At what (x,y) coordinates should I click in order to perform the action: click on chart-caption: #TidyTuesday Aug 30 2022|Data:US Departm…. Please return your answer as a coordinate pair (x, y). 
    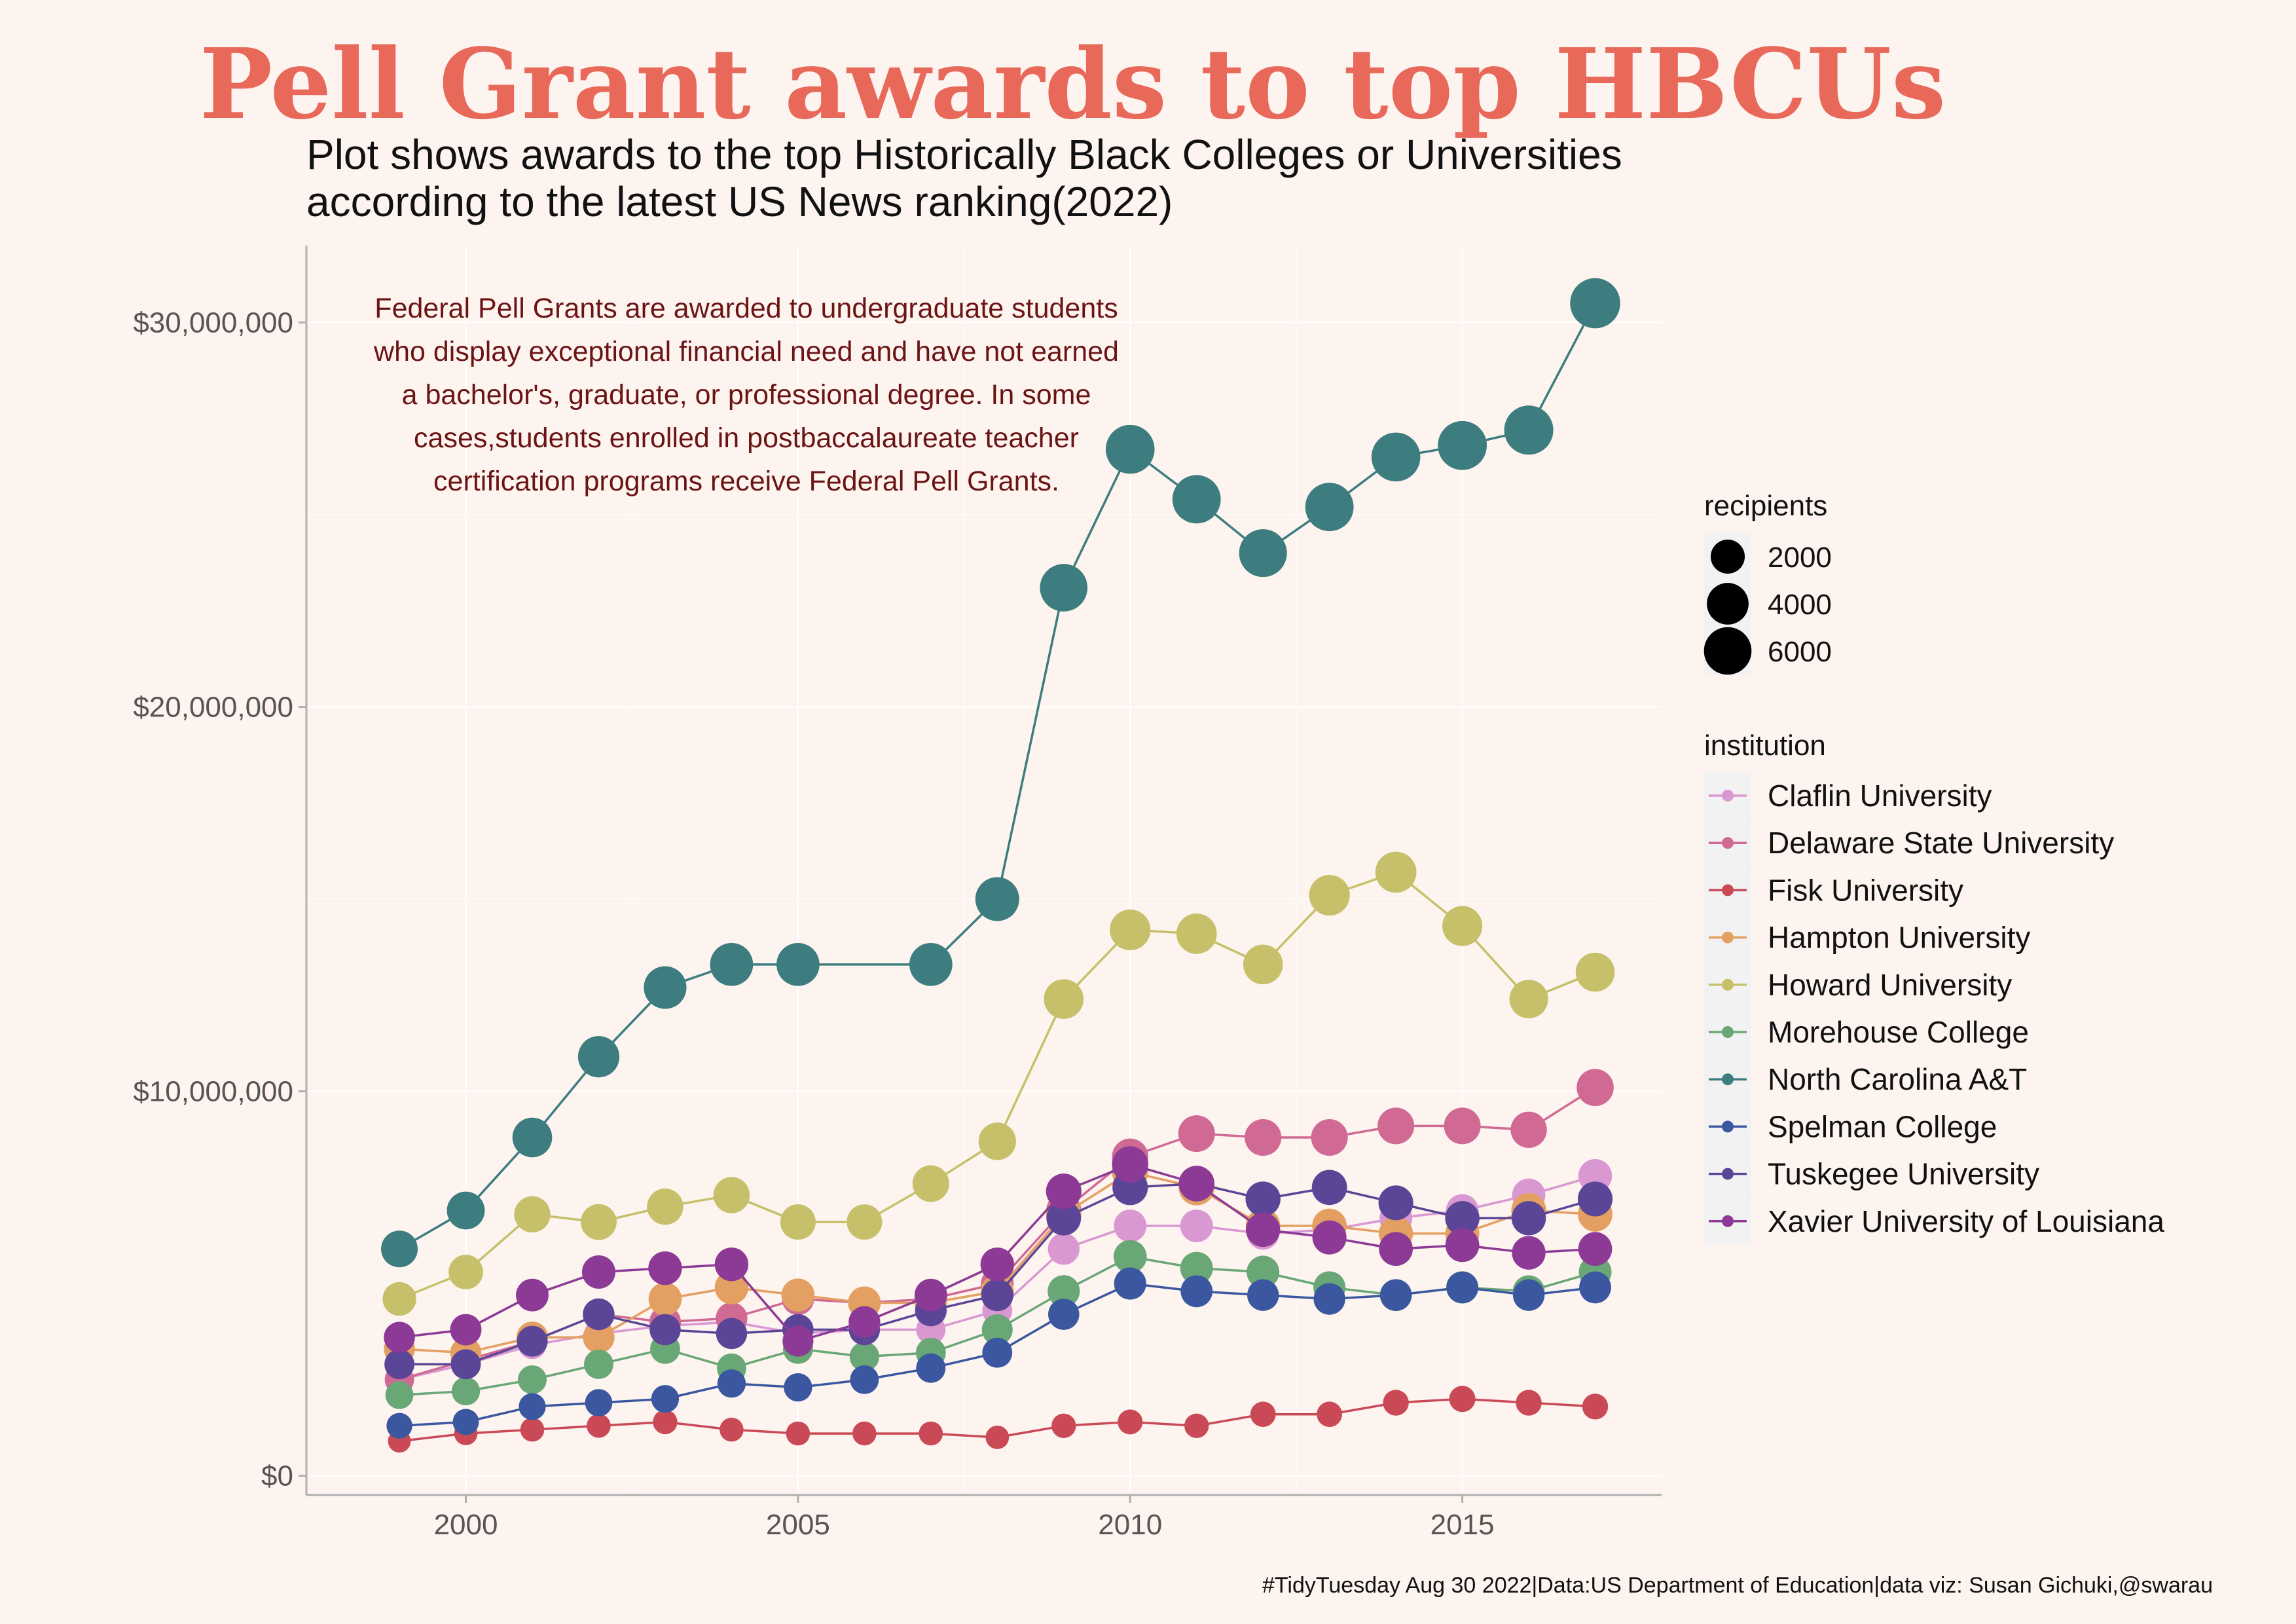
    Looking at the image, I should click on (1737, 1585).